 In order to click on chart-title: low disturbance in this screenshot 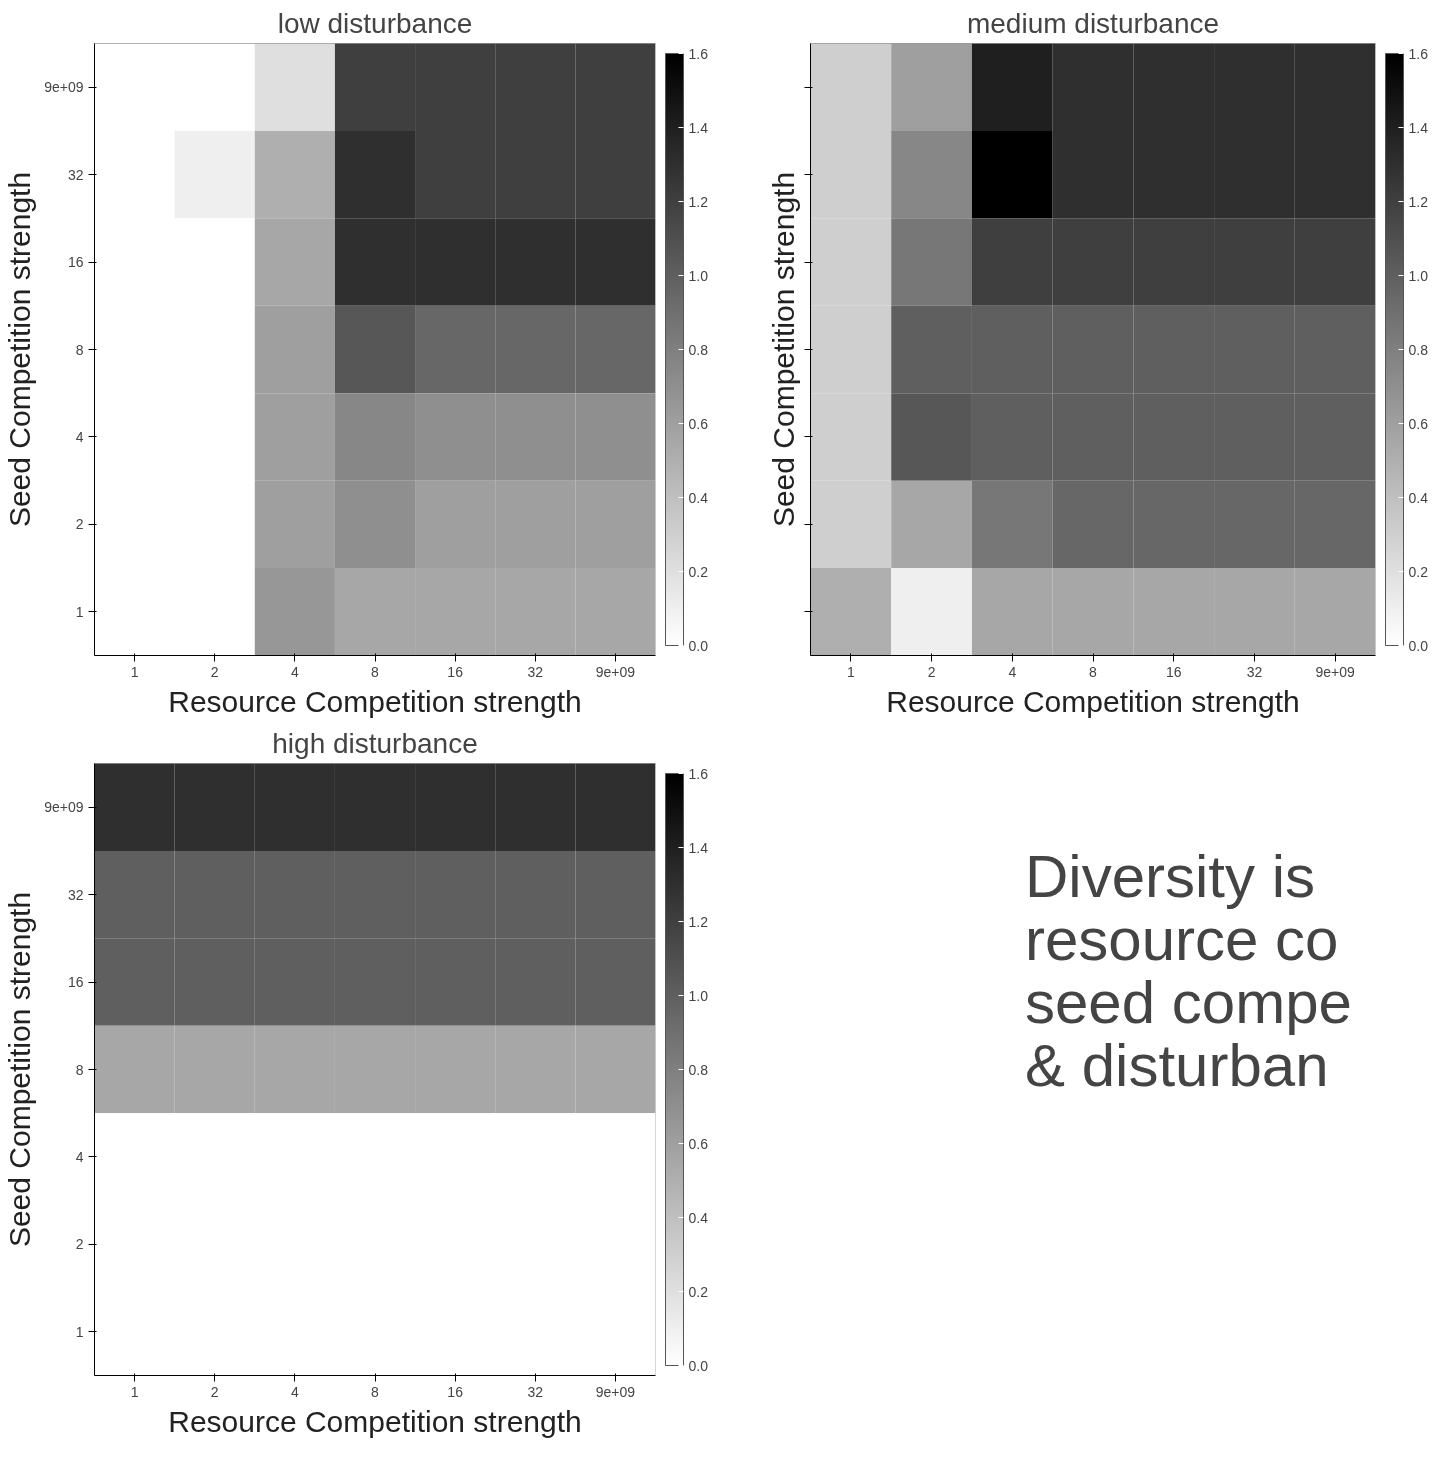, I will do `click(375, 23)`.